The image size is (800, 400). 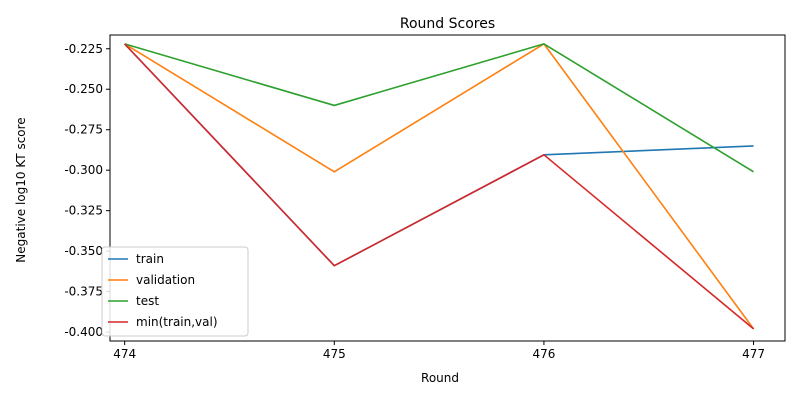 What do you see at coordinates (83, 211) in the screenshot?
I see `y-tick-label: -0.325` at bounding box center [83, 211].